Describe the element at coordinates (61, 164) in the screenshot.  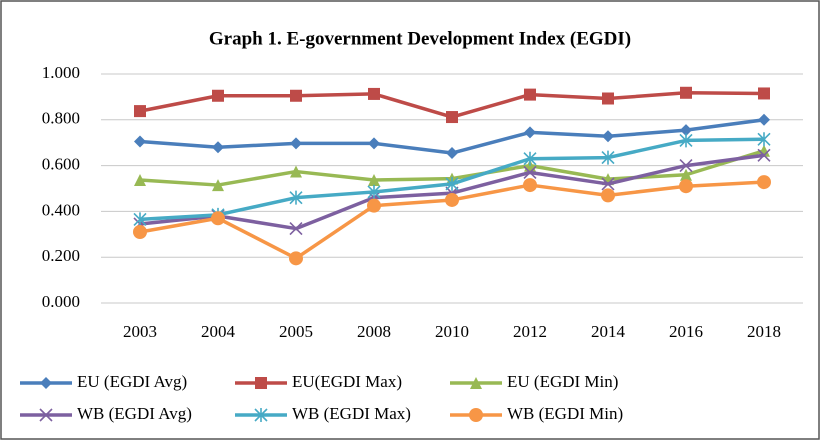
I see `y-tick-label: 0.600` at that location.